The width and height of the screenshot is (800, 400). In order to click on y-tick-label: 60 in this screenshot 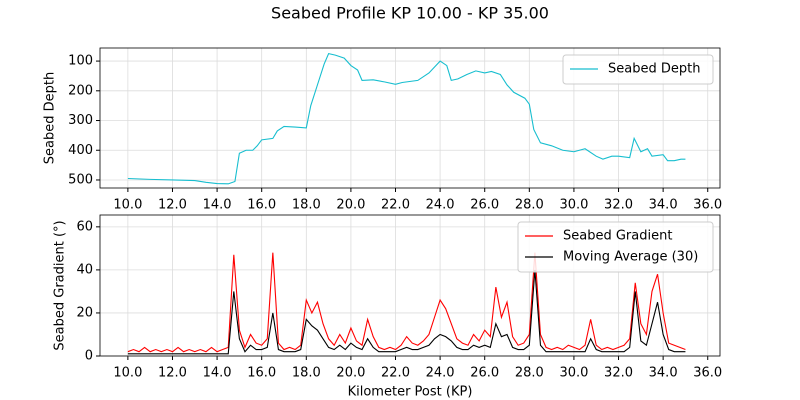, I will do `click(84, 226)`.